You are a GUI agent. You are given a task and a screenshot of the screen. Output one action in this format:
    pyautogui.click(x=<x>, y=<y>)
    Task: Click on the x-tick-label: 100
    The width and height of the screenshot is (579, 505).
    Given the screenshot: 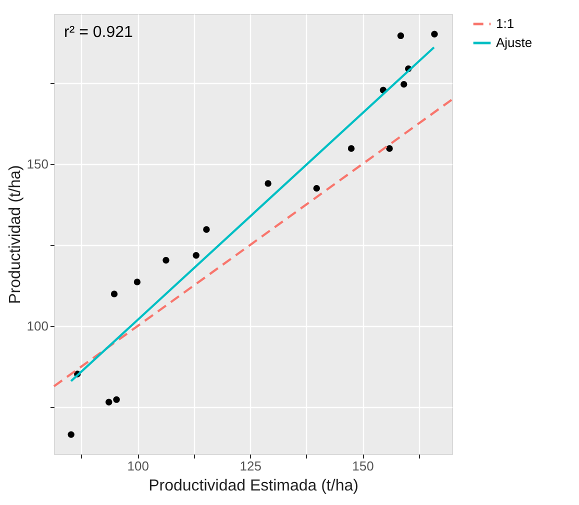 What is the action you would take?
    pyautogui.click(x=138, y=466)
    